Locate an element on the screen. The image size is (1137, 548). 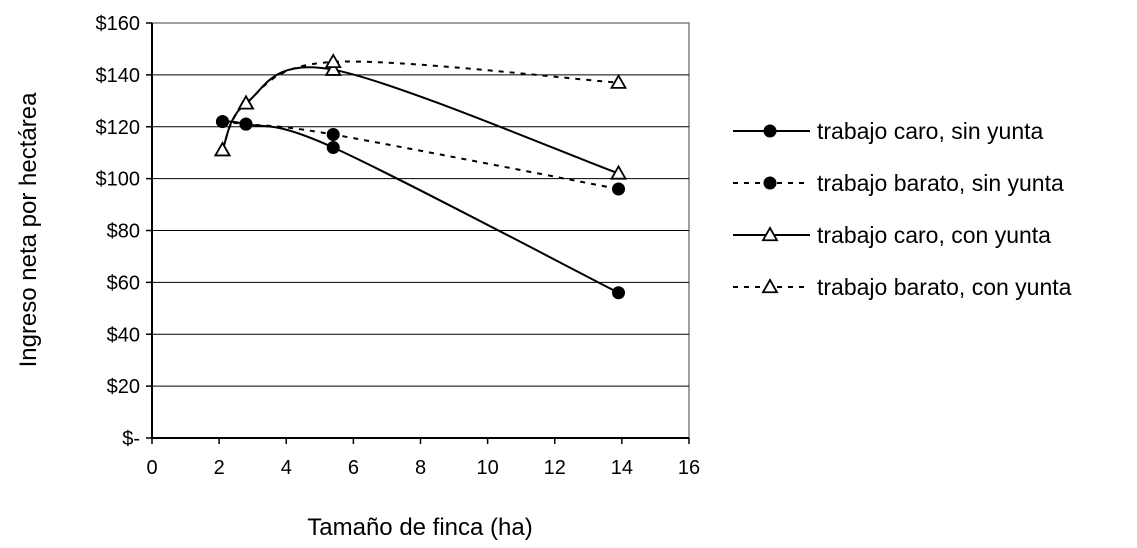
legend-label: trabajo caro, con yunta is located at coordinates (934, 235).